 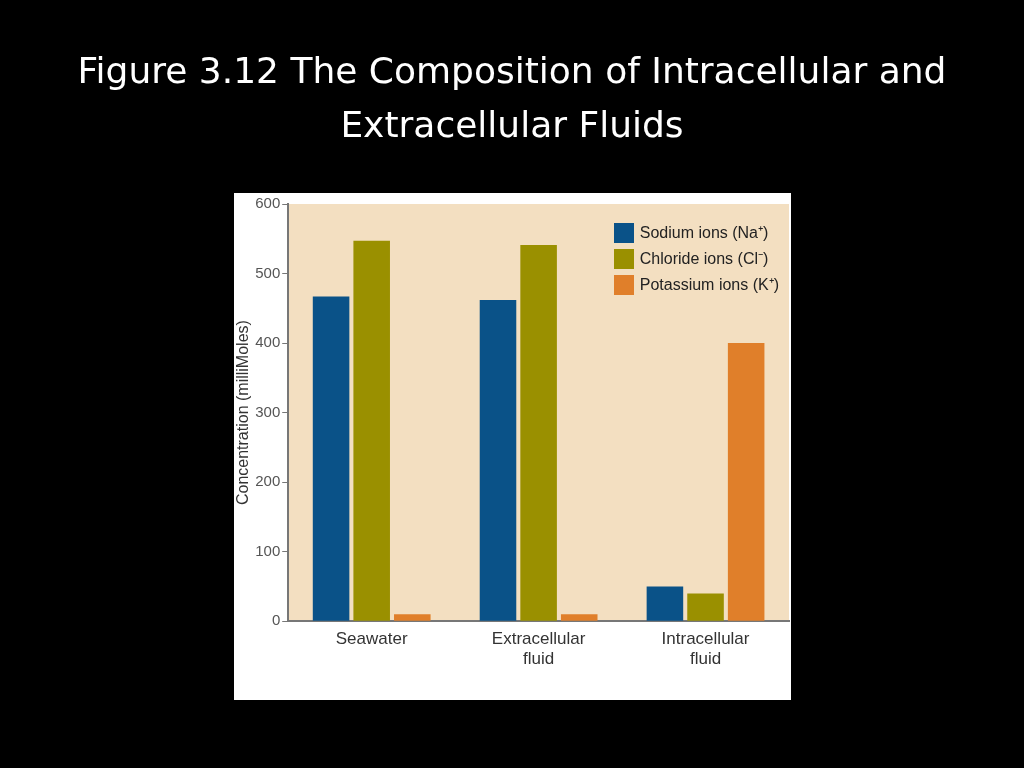 I want to click on y-tick-label: 400, so click(x=268, y=342).